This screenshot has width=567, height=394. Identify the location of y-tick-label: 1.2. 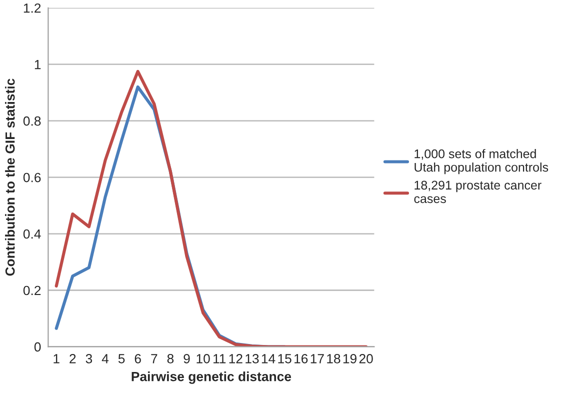
(32, 8).